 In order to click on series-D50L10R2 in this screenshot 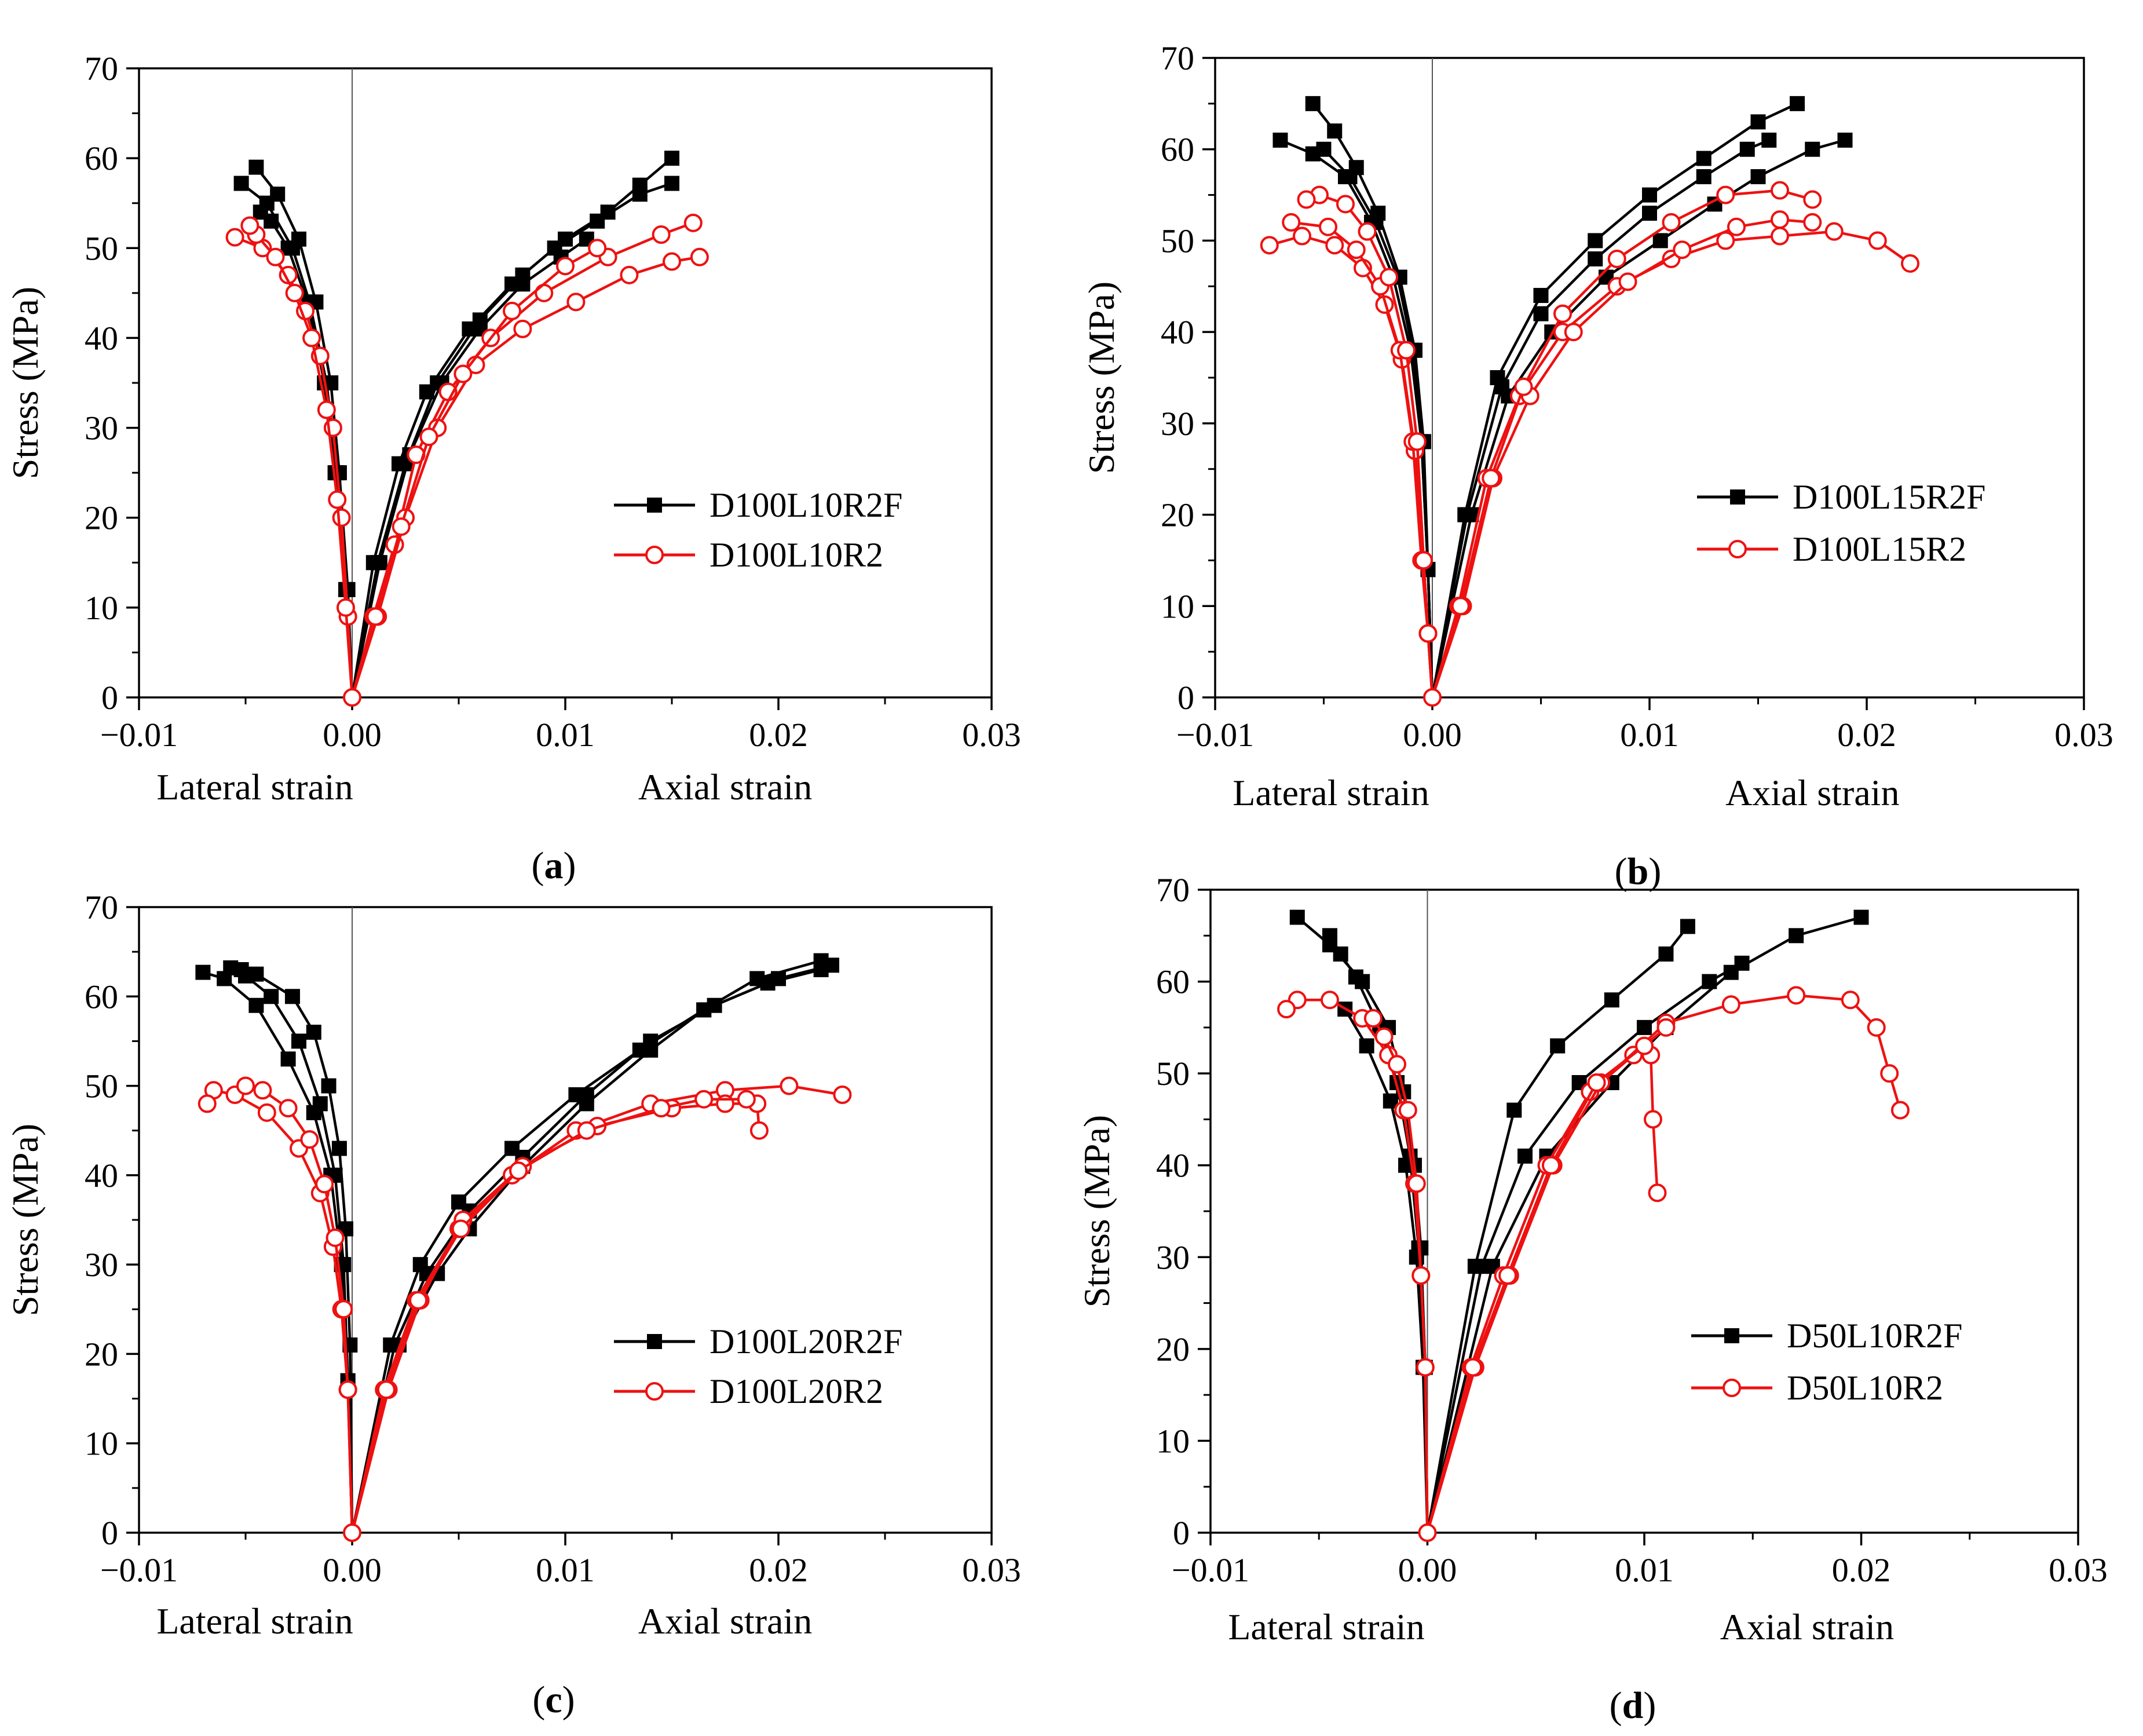, I will do `click(1593, 1260)`.